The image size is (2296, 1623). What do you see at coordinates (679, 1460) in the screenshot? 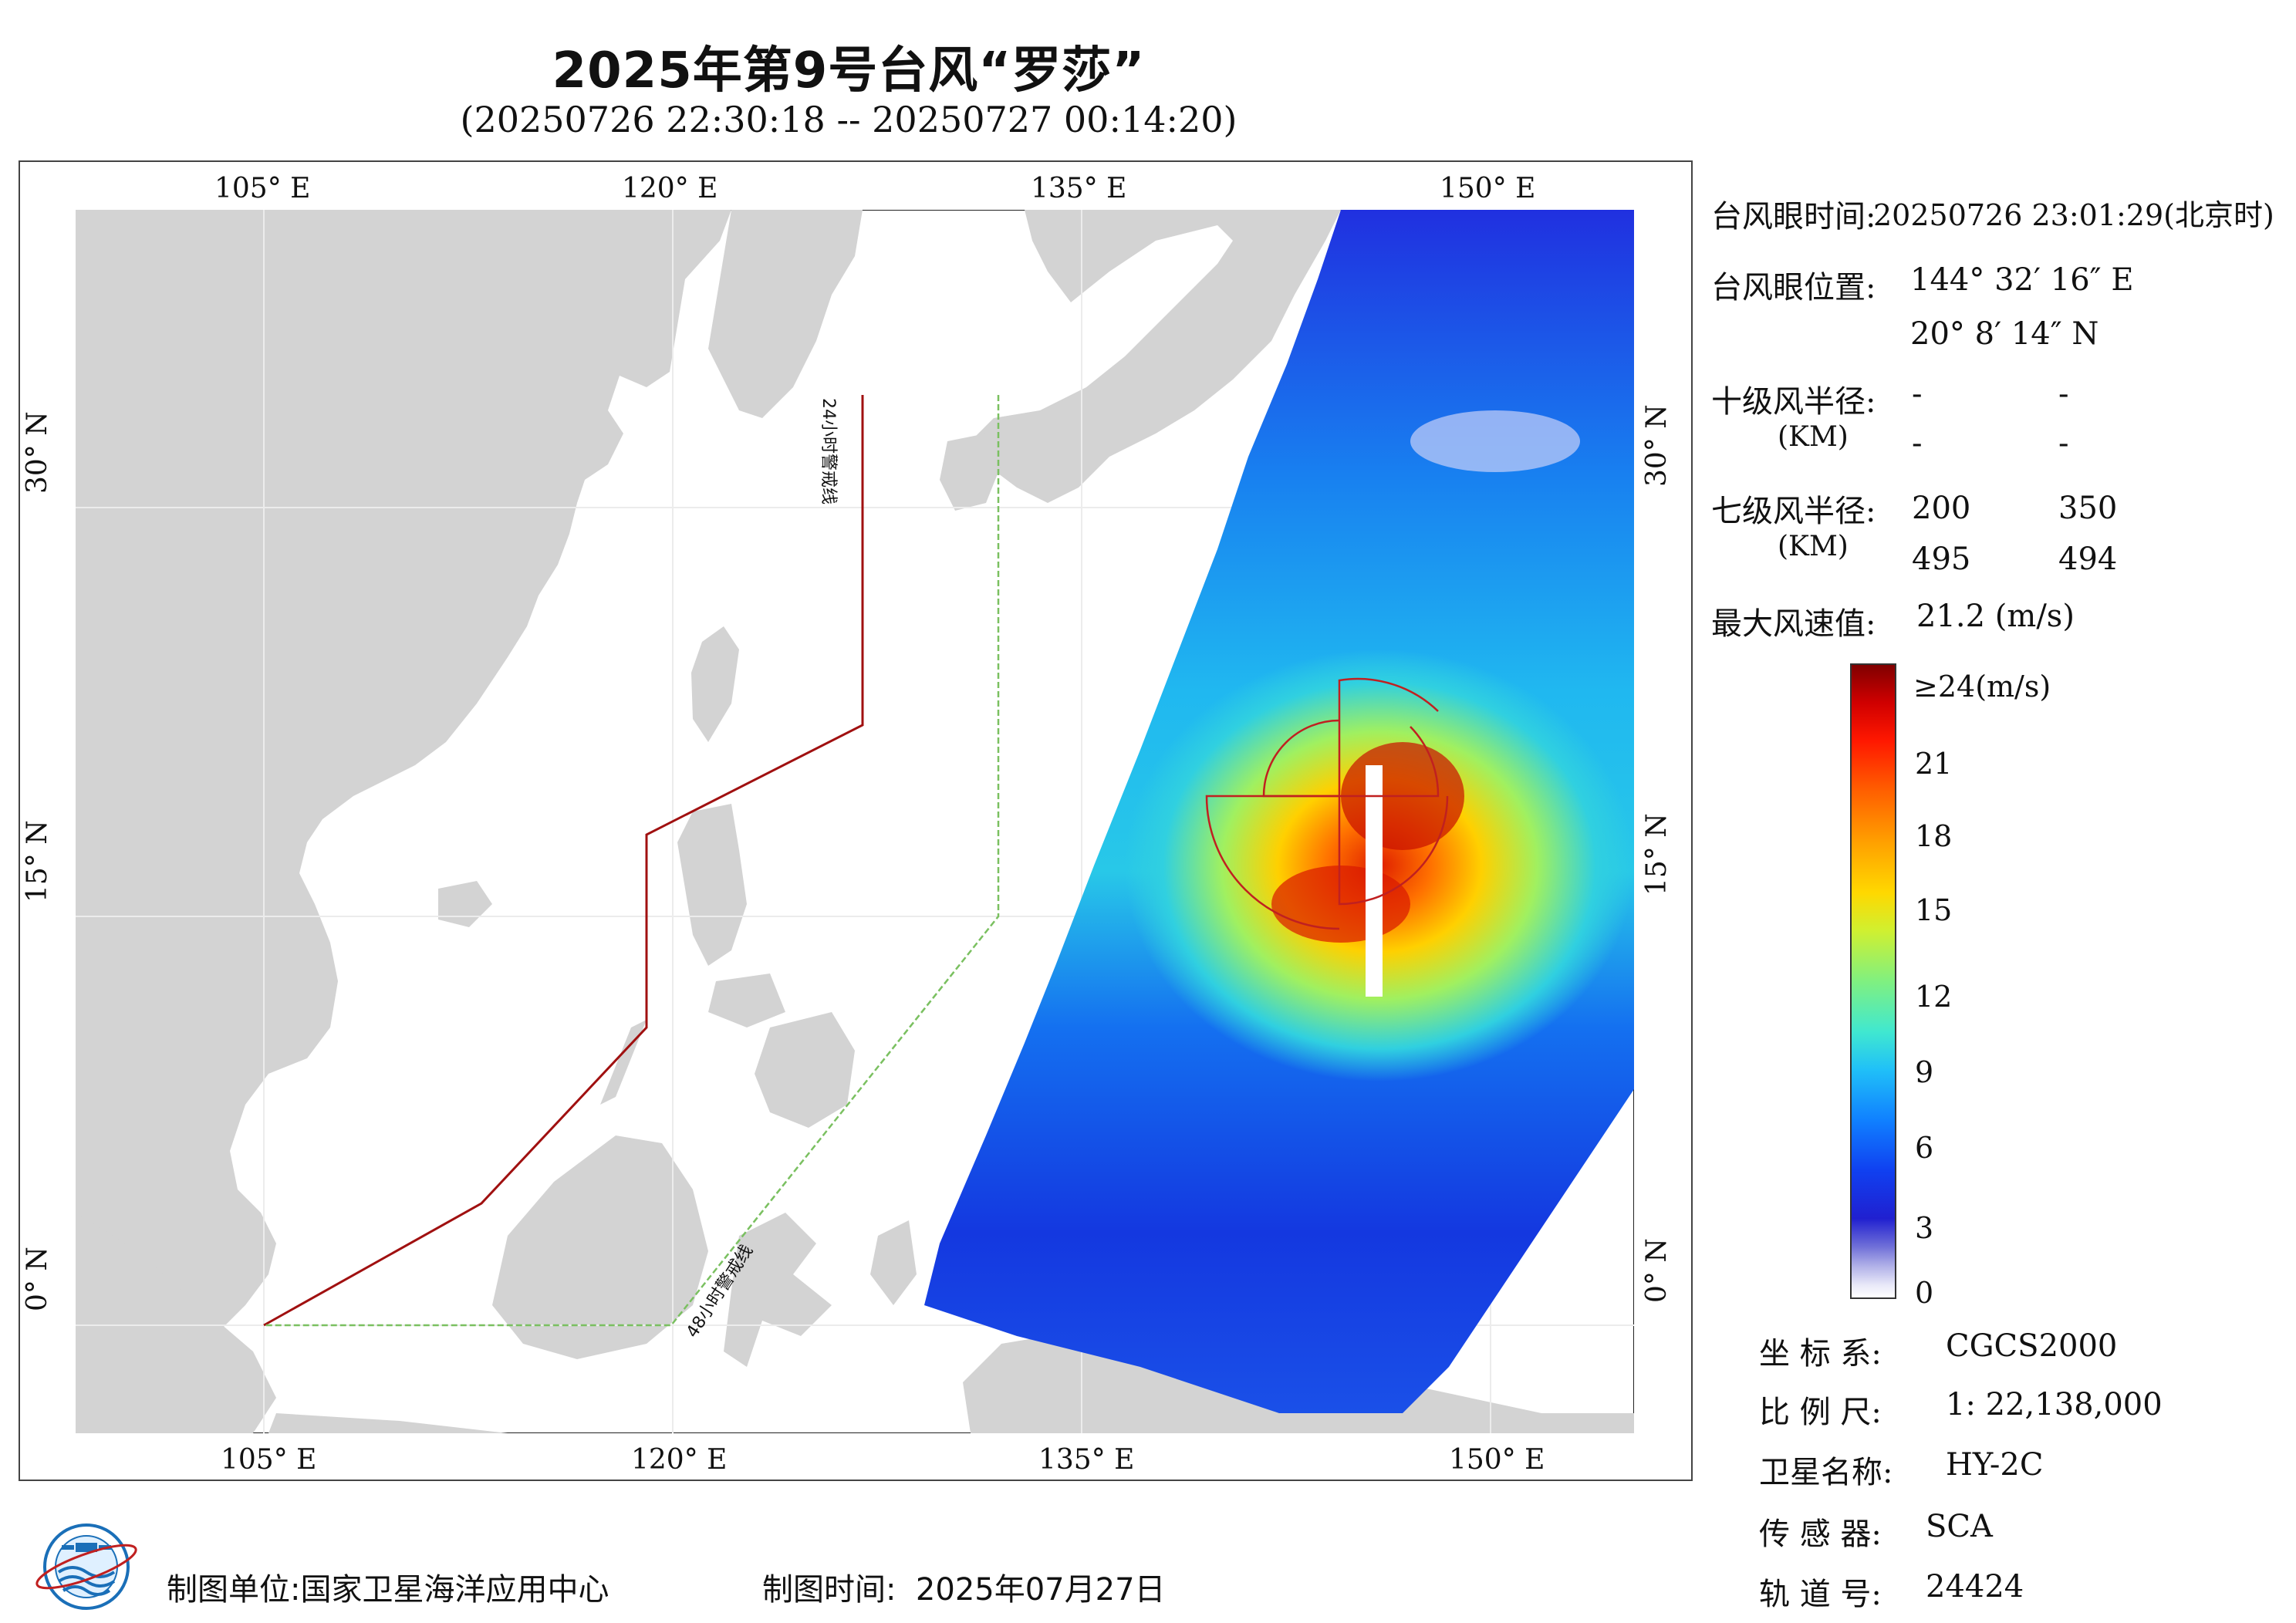
I see `lon-label-bottom: 120° E` at bounding box center [679, 1460].